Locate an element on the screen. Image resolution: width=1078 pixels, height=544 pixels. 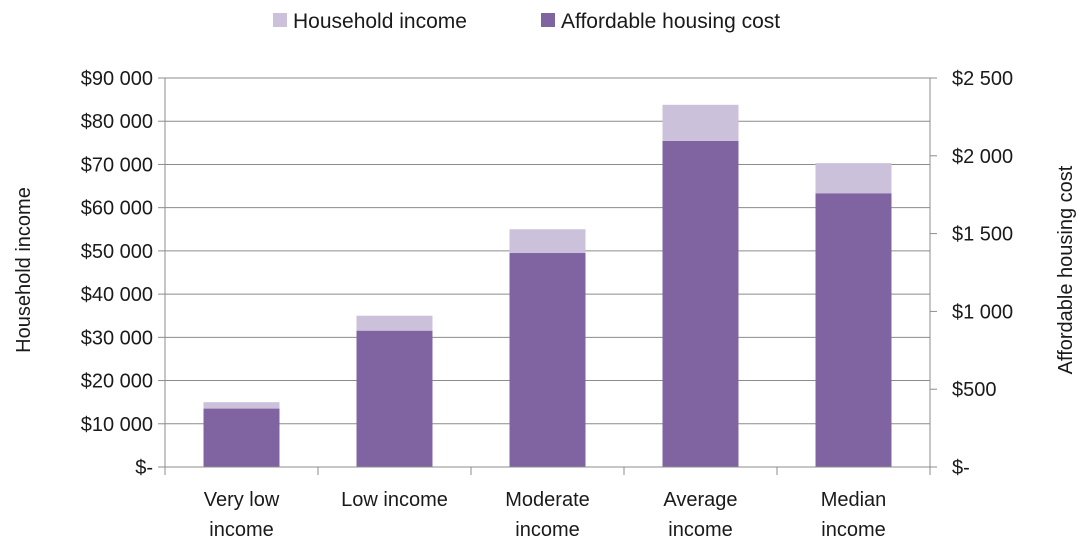
right-tick-label: $2 000 is located at coordinates (982, 157).